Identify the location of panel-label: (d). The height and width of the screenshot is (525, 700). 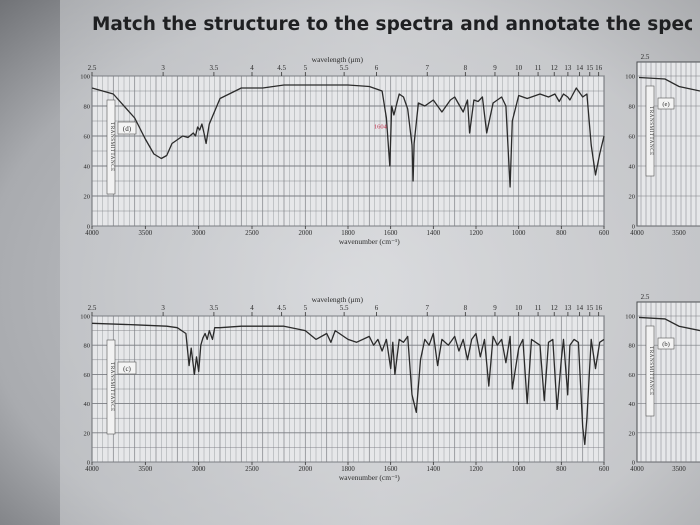
(127, 128).